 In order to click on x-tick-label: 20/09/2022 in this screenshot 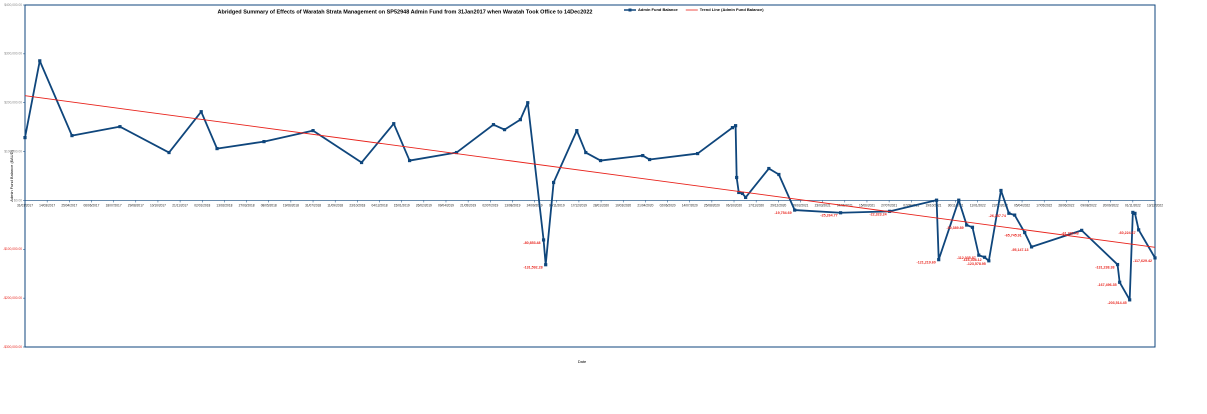, I will do `click(1111, 205)`.